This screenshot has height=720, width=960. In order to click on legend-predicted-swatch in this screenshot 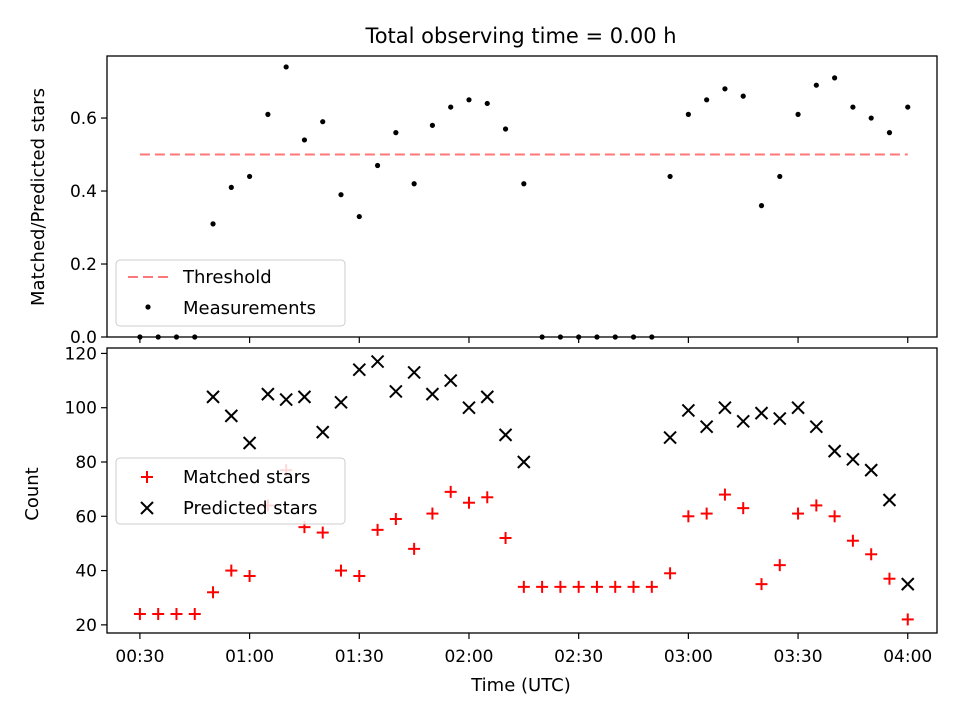, I will do `click(147, 508)`.